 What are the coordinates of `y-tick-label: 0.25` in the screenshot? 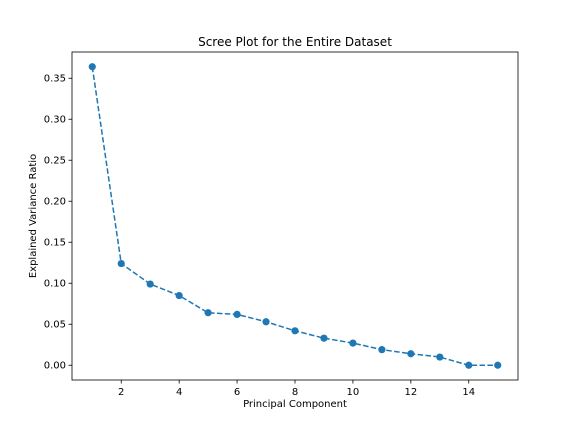 It's located at (55, 161).